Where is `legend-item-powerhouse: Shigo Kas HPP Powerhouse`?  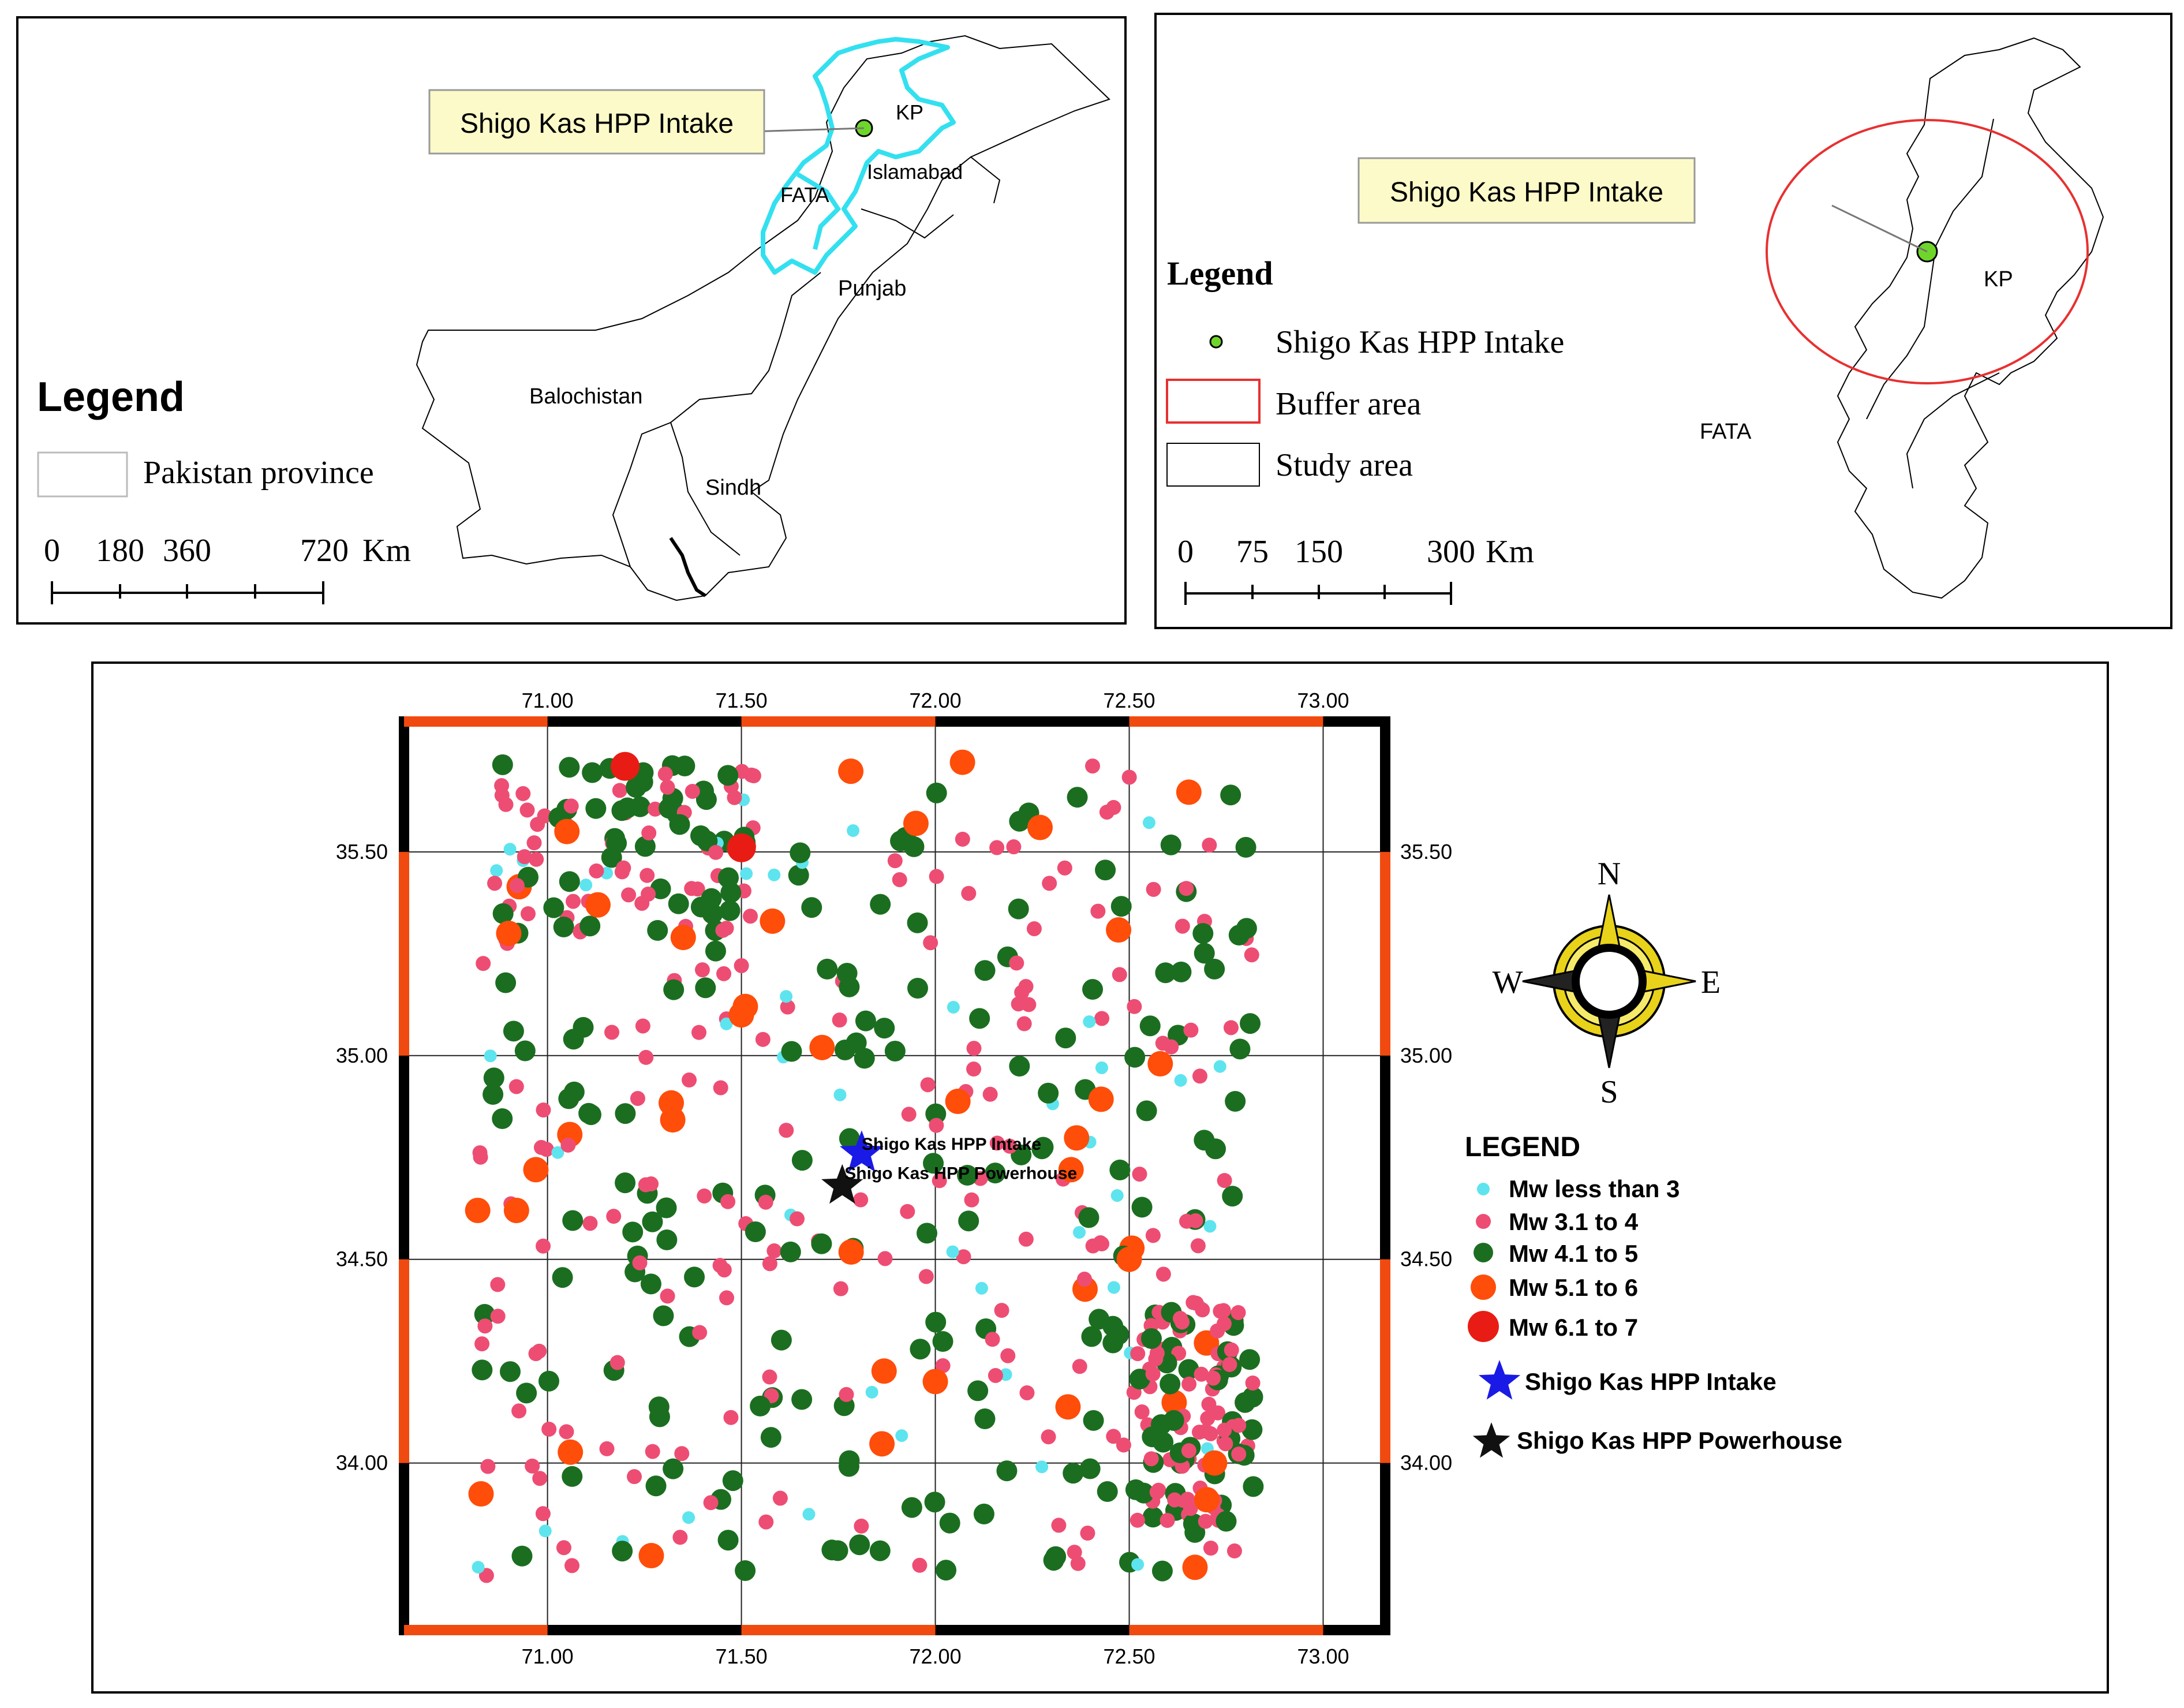
legend-item-powerhouse: Shigo Kas HPP Powerhouse is located at coordinates (1679, 1440).